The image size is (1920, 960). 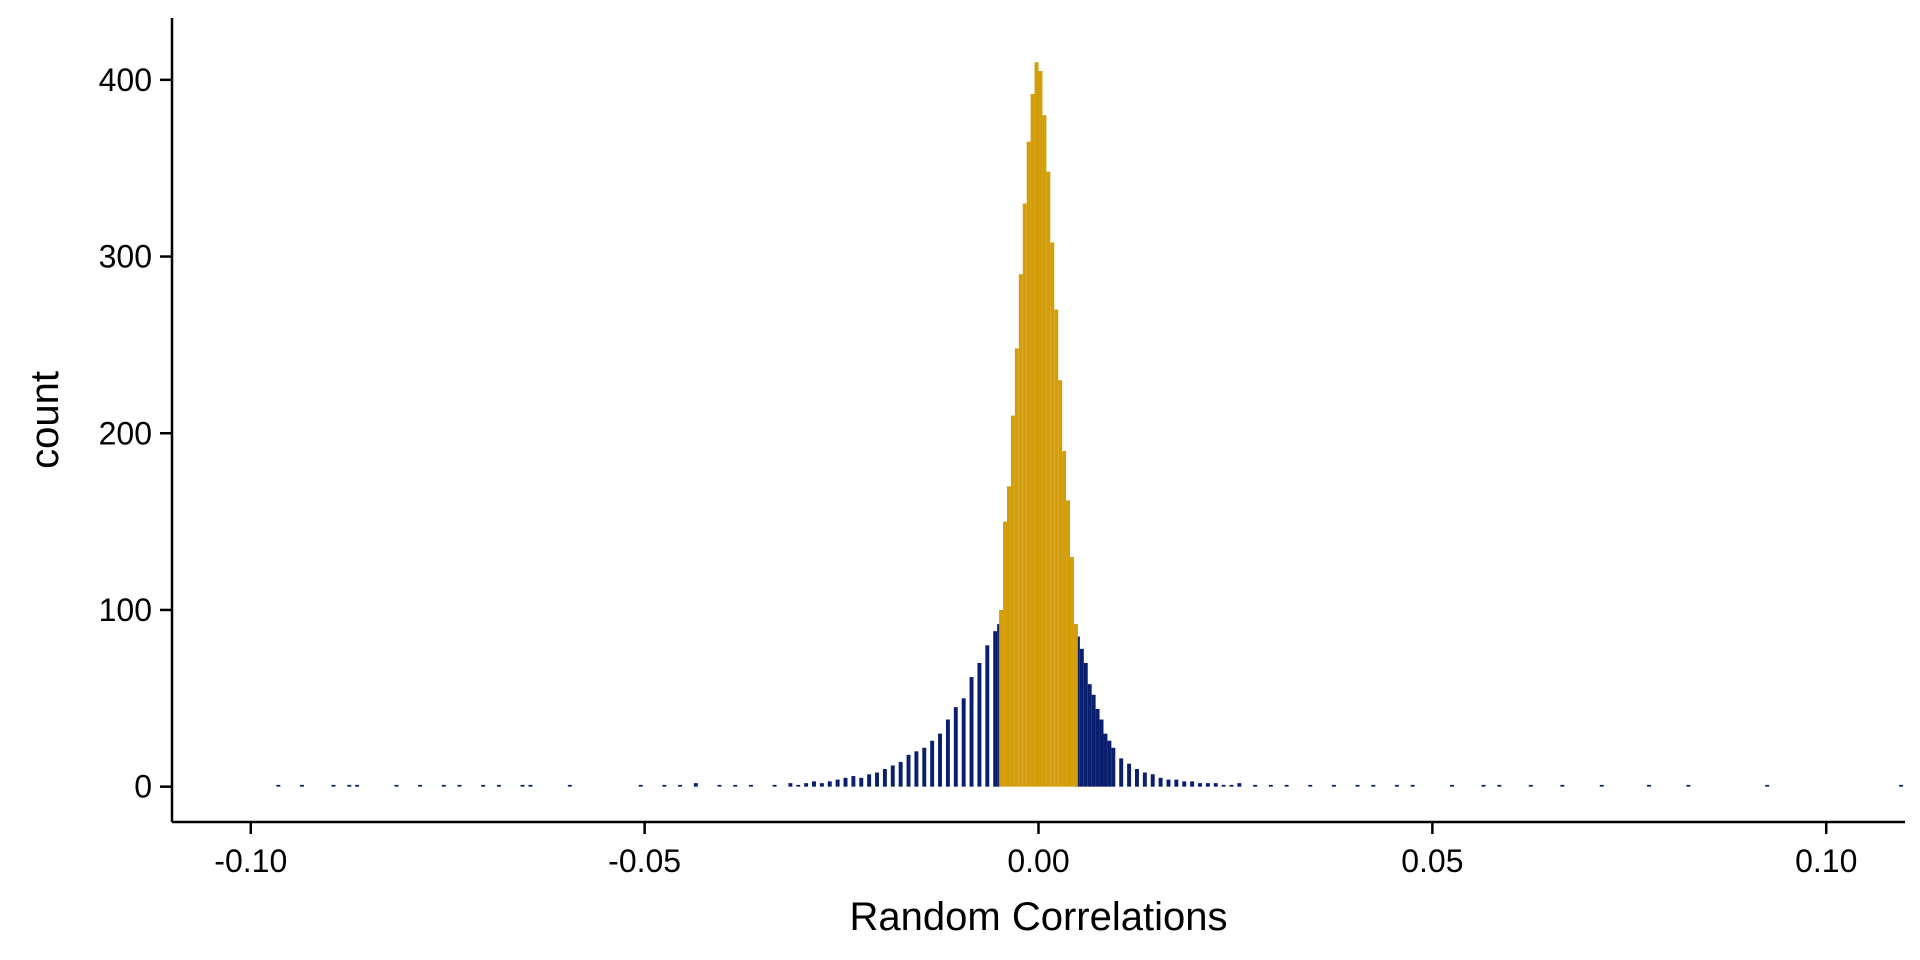 I want to click on y-tick-label: 400, so click(x=125, y=80).